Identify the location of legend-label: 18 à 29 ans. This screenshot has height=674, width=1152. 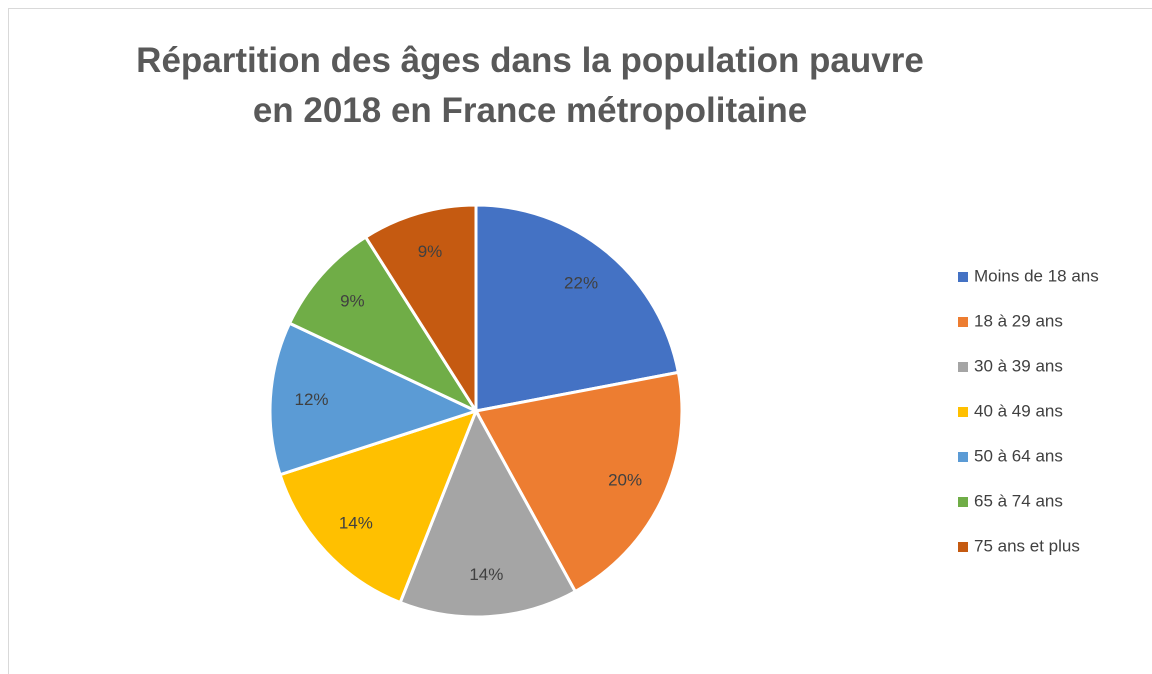
(1018, 320).